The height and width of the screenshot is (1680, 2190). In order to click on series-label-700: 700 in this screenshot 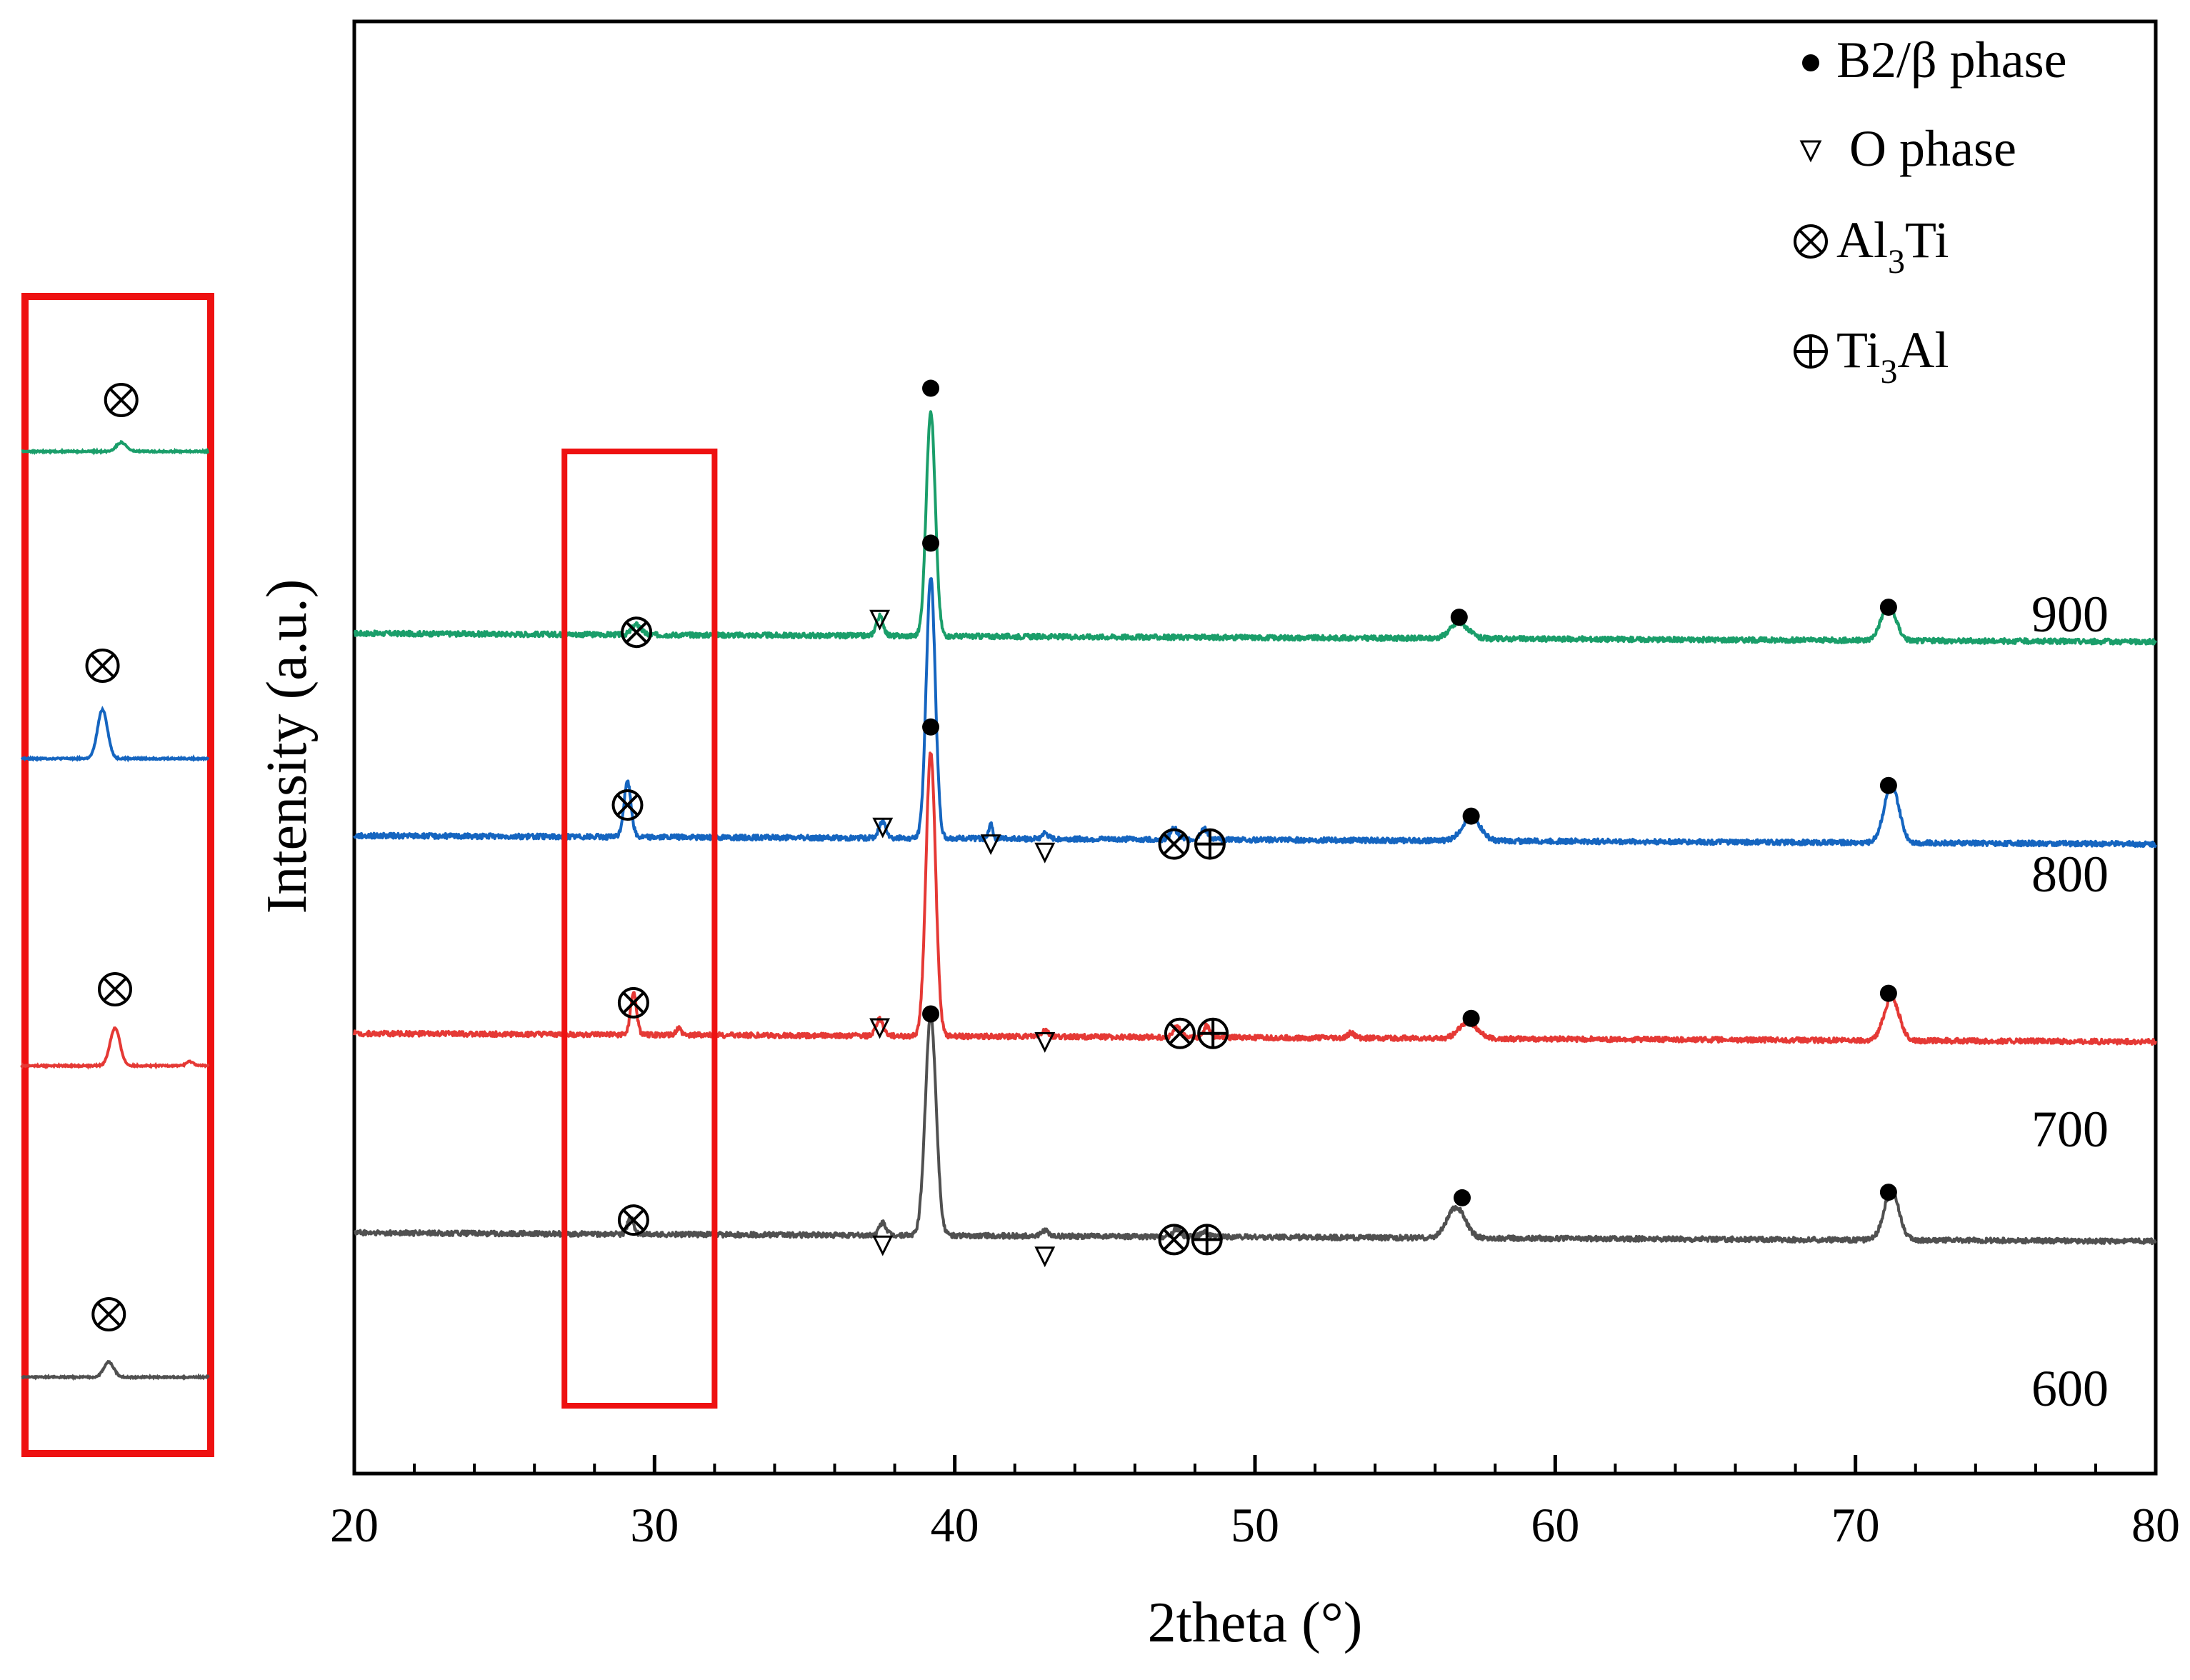, I will do `click(2070, 1129)`.